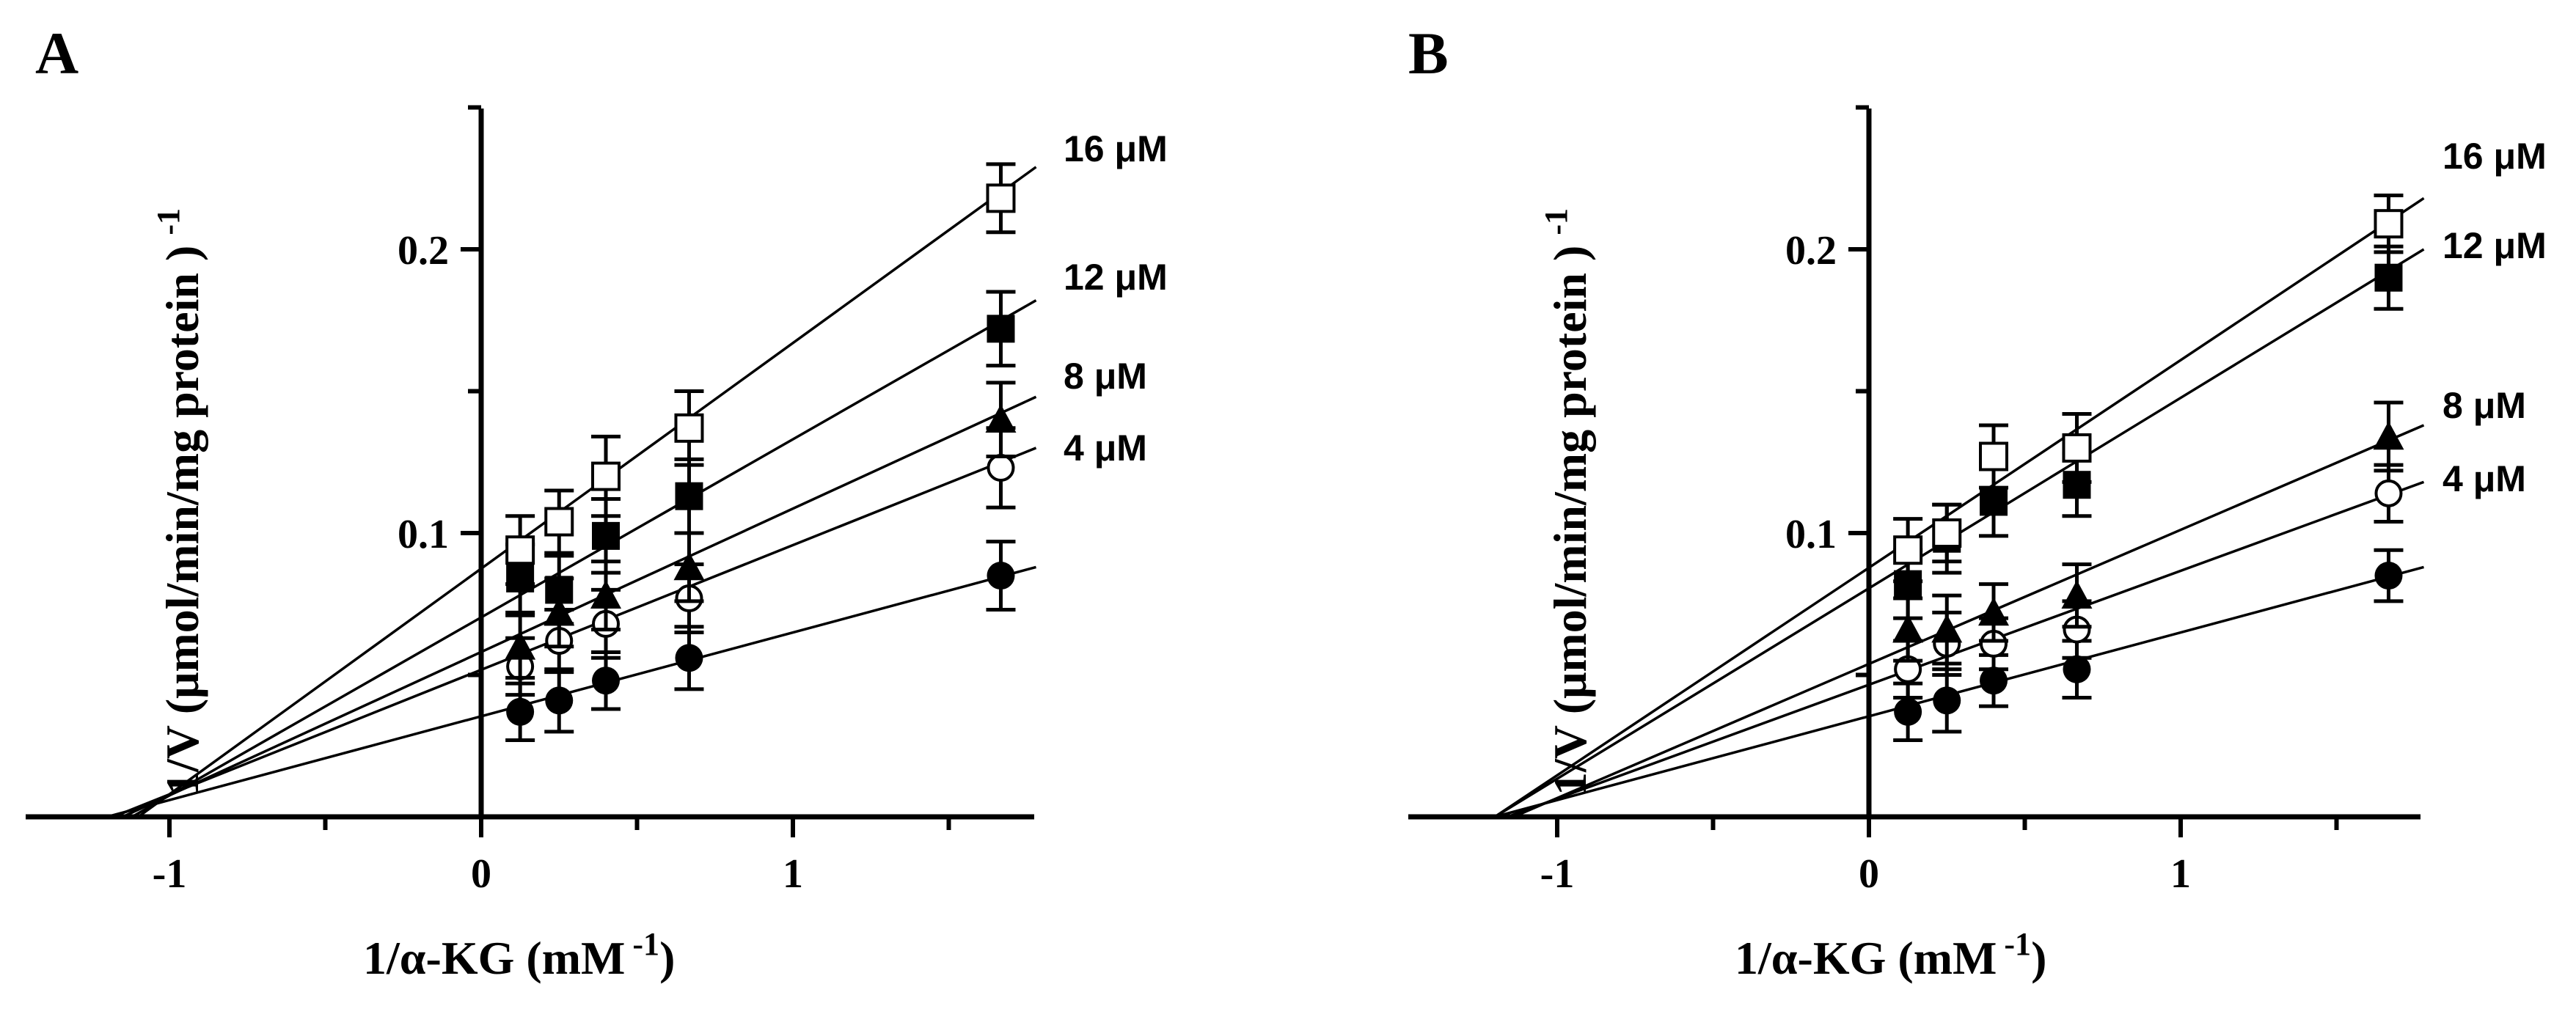 This screenshot has width=2576, height=1017. I want to click on series-group: 4 μM, so click(2016, 638).